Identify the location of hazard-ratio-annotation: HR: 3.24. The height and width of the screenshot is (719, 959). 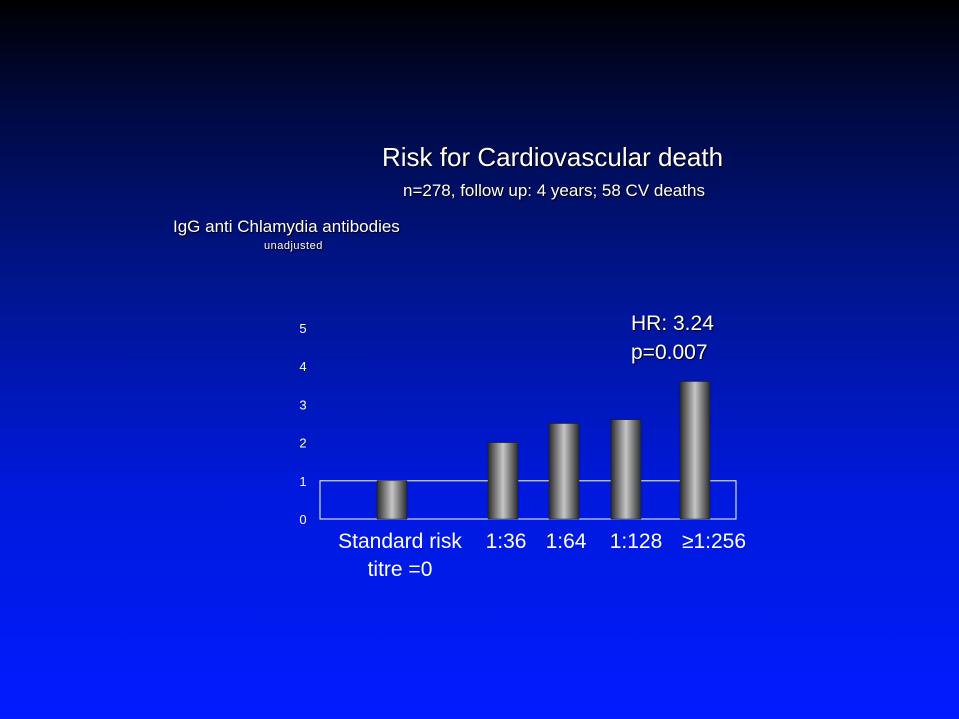
(672, 323).